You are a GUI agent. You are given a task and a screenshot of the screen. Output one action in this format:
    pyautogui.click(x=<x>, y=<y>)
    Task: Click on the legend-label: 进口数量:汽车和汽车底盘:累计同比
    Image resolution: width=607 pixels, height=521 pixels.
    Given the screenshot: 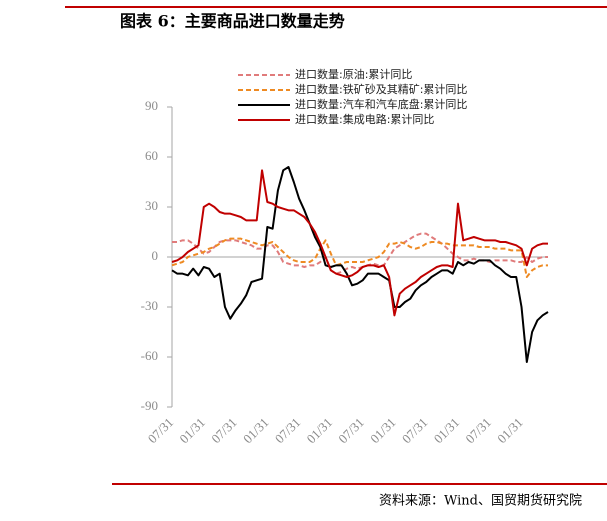 What is the action you would take?
    pyautogui.click(x=381, y=104)
    